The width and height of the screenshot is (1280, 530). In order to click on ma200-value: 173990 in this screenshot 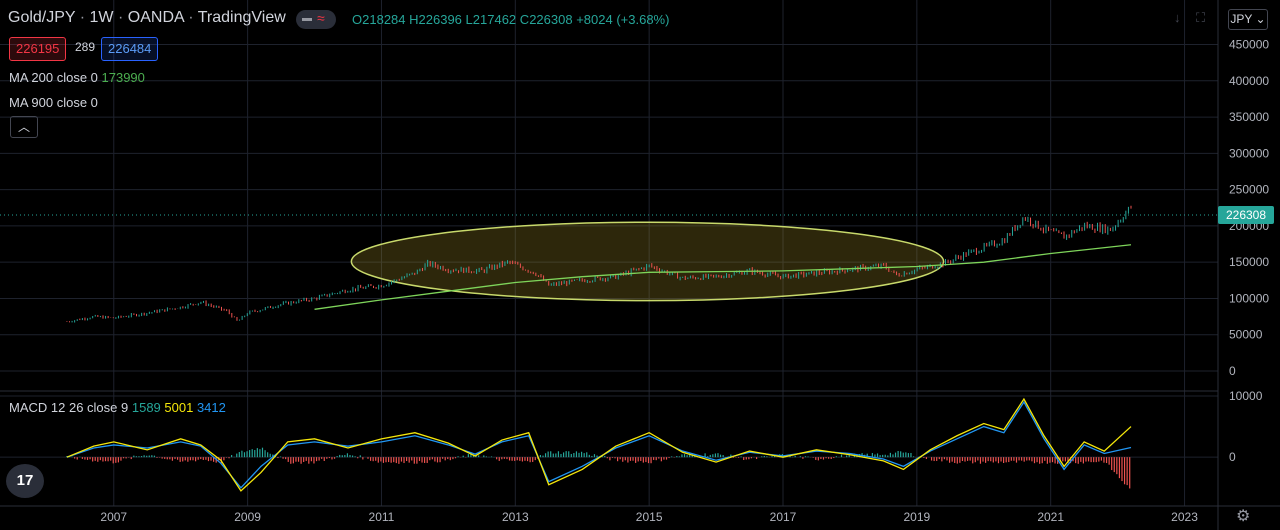, I will do `click(123, 77)`.